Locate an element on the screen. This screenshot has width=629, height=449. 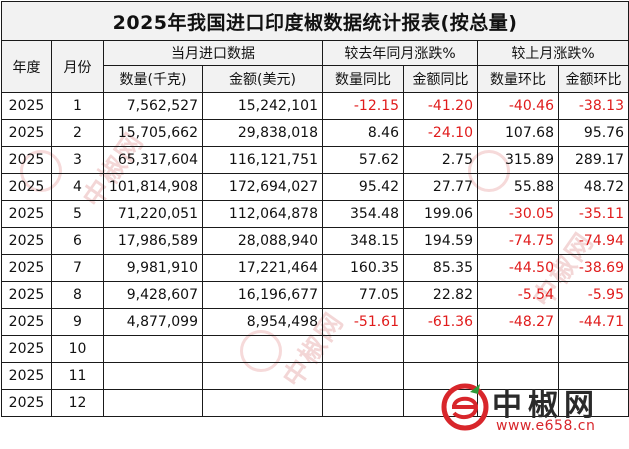
header-qty: 数量(千克) is located at coordinates (153, 79).